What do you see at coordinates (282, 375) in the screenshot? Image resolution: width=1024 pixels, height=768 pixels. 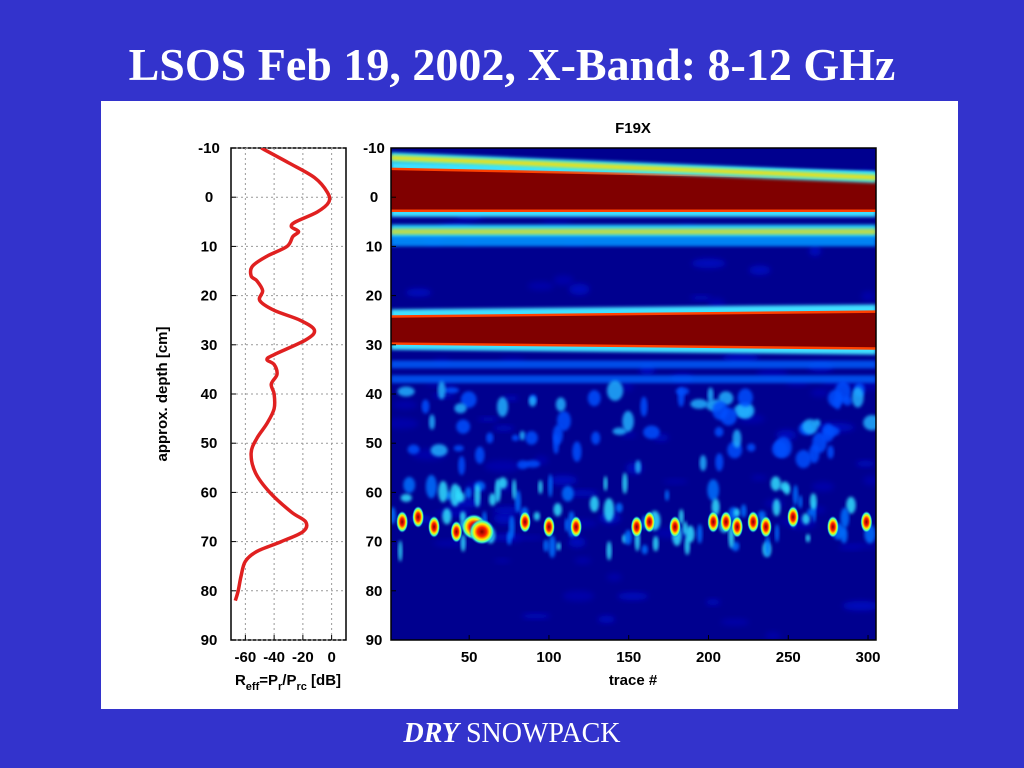 I see `profile-series-line` at bounding box center [282, 375].